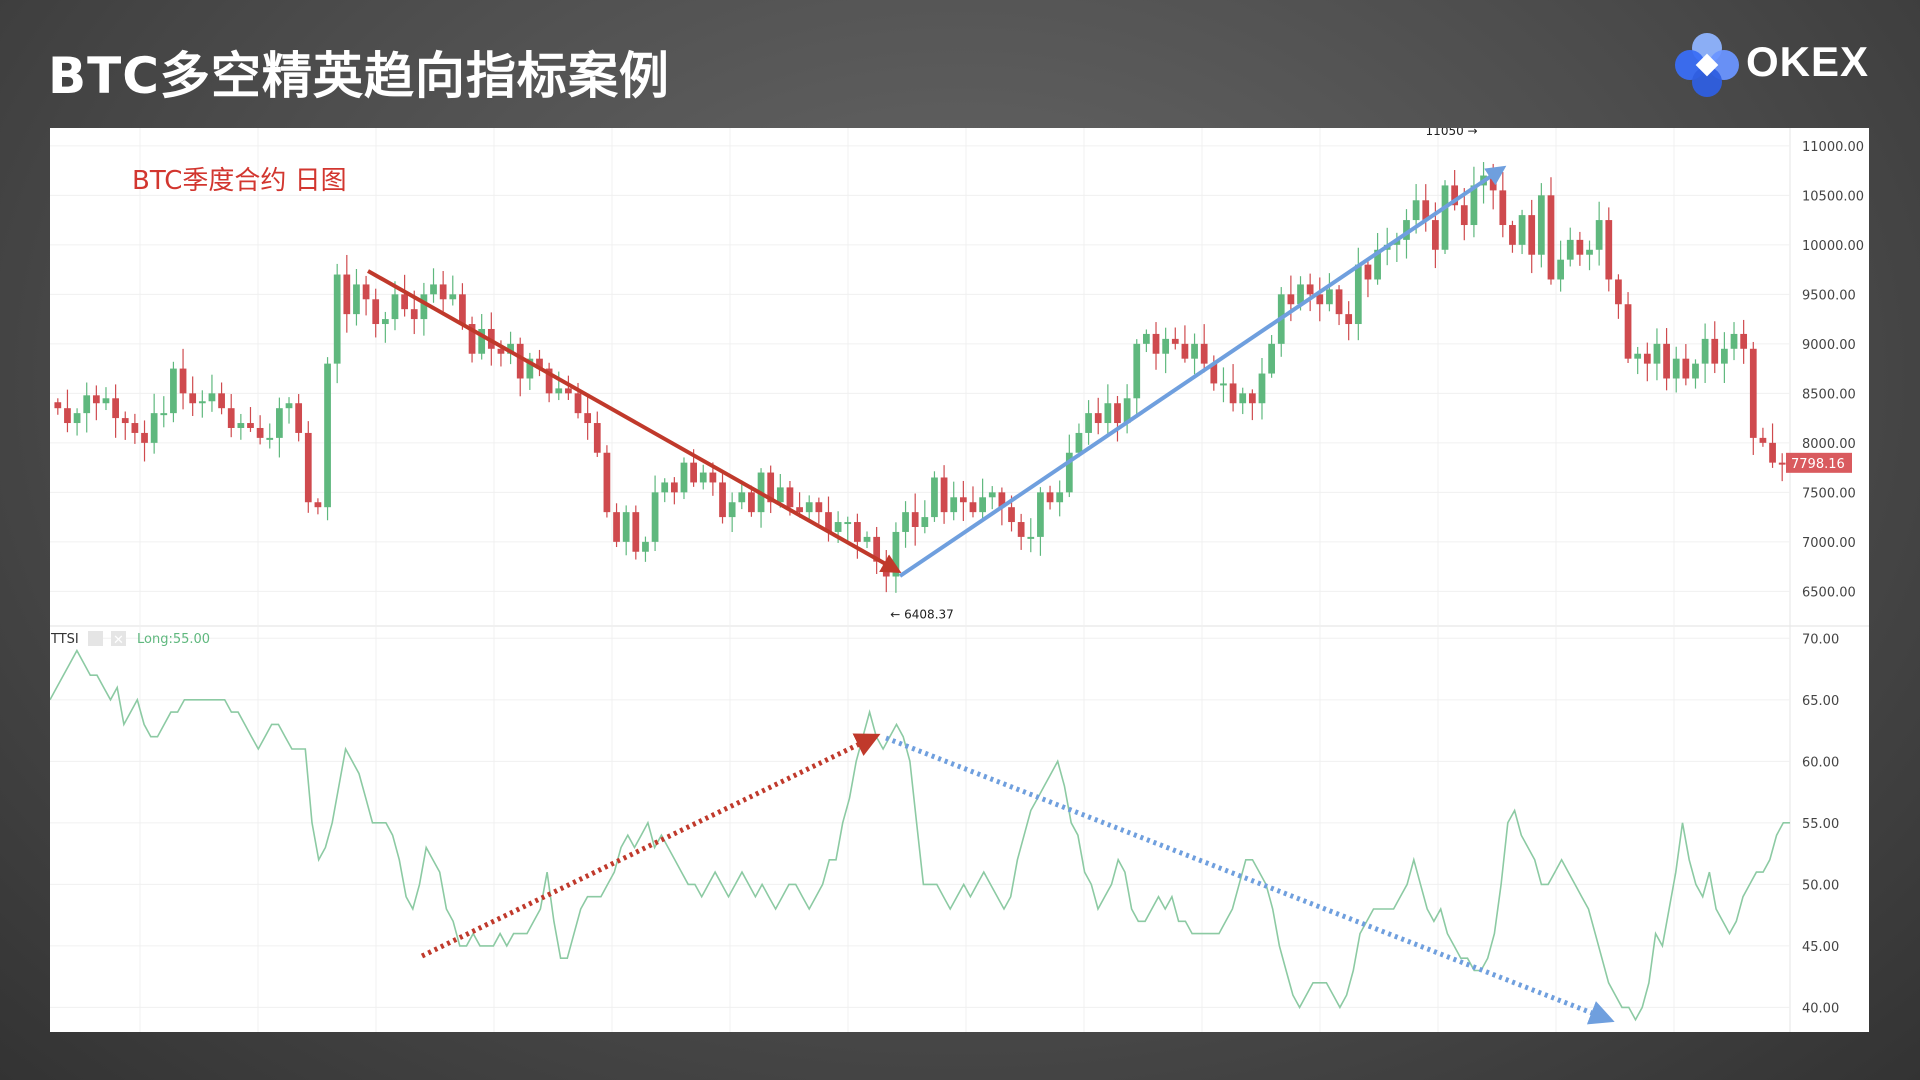  What do you see at coordinates (922, 614) in the screenshot?
I see `low-price-label: ← 6408.37` at bounding box center [922, 614].